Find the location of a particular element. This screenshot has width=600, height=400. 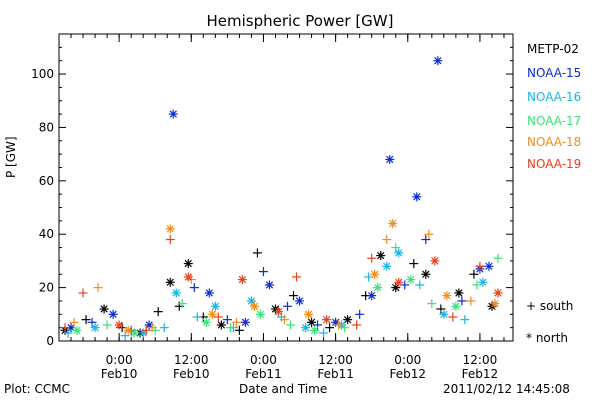

legend-north-symbol: * north is located at coordinates (547, 338).